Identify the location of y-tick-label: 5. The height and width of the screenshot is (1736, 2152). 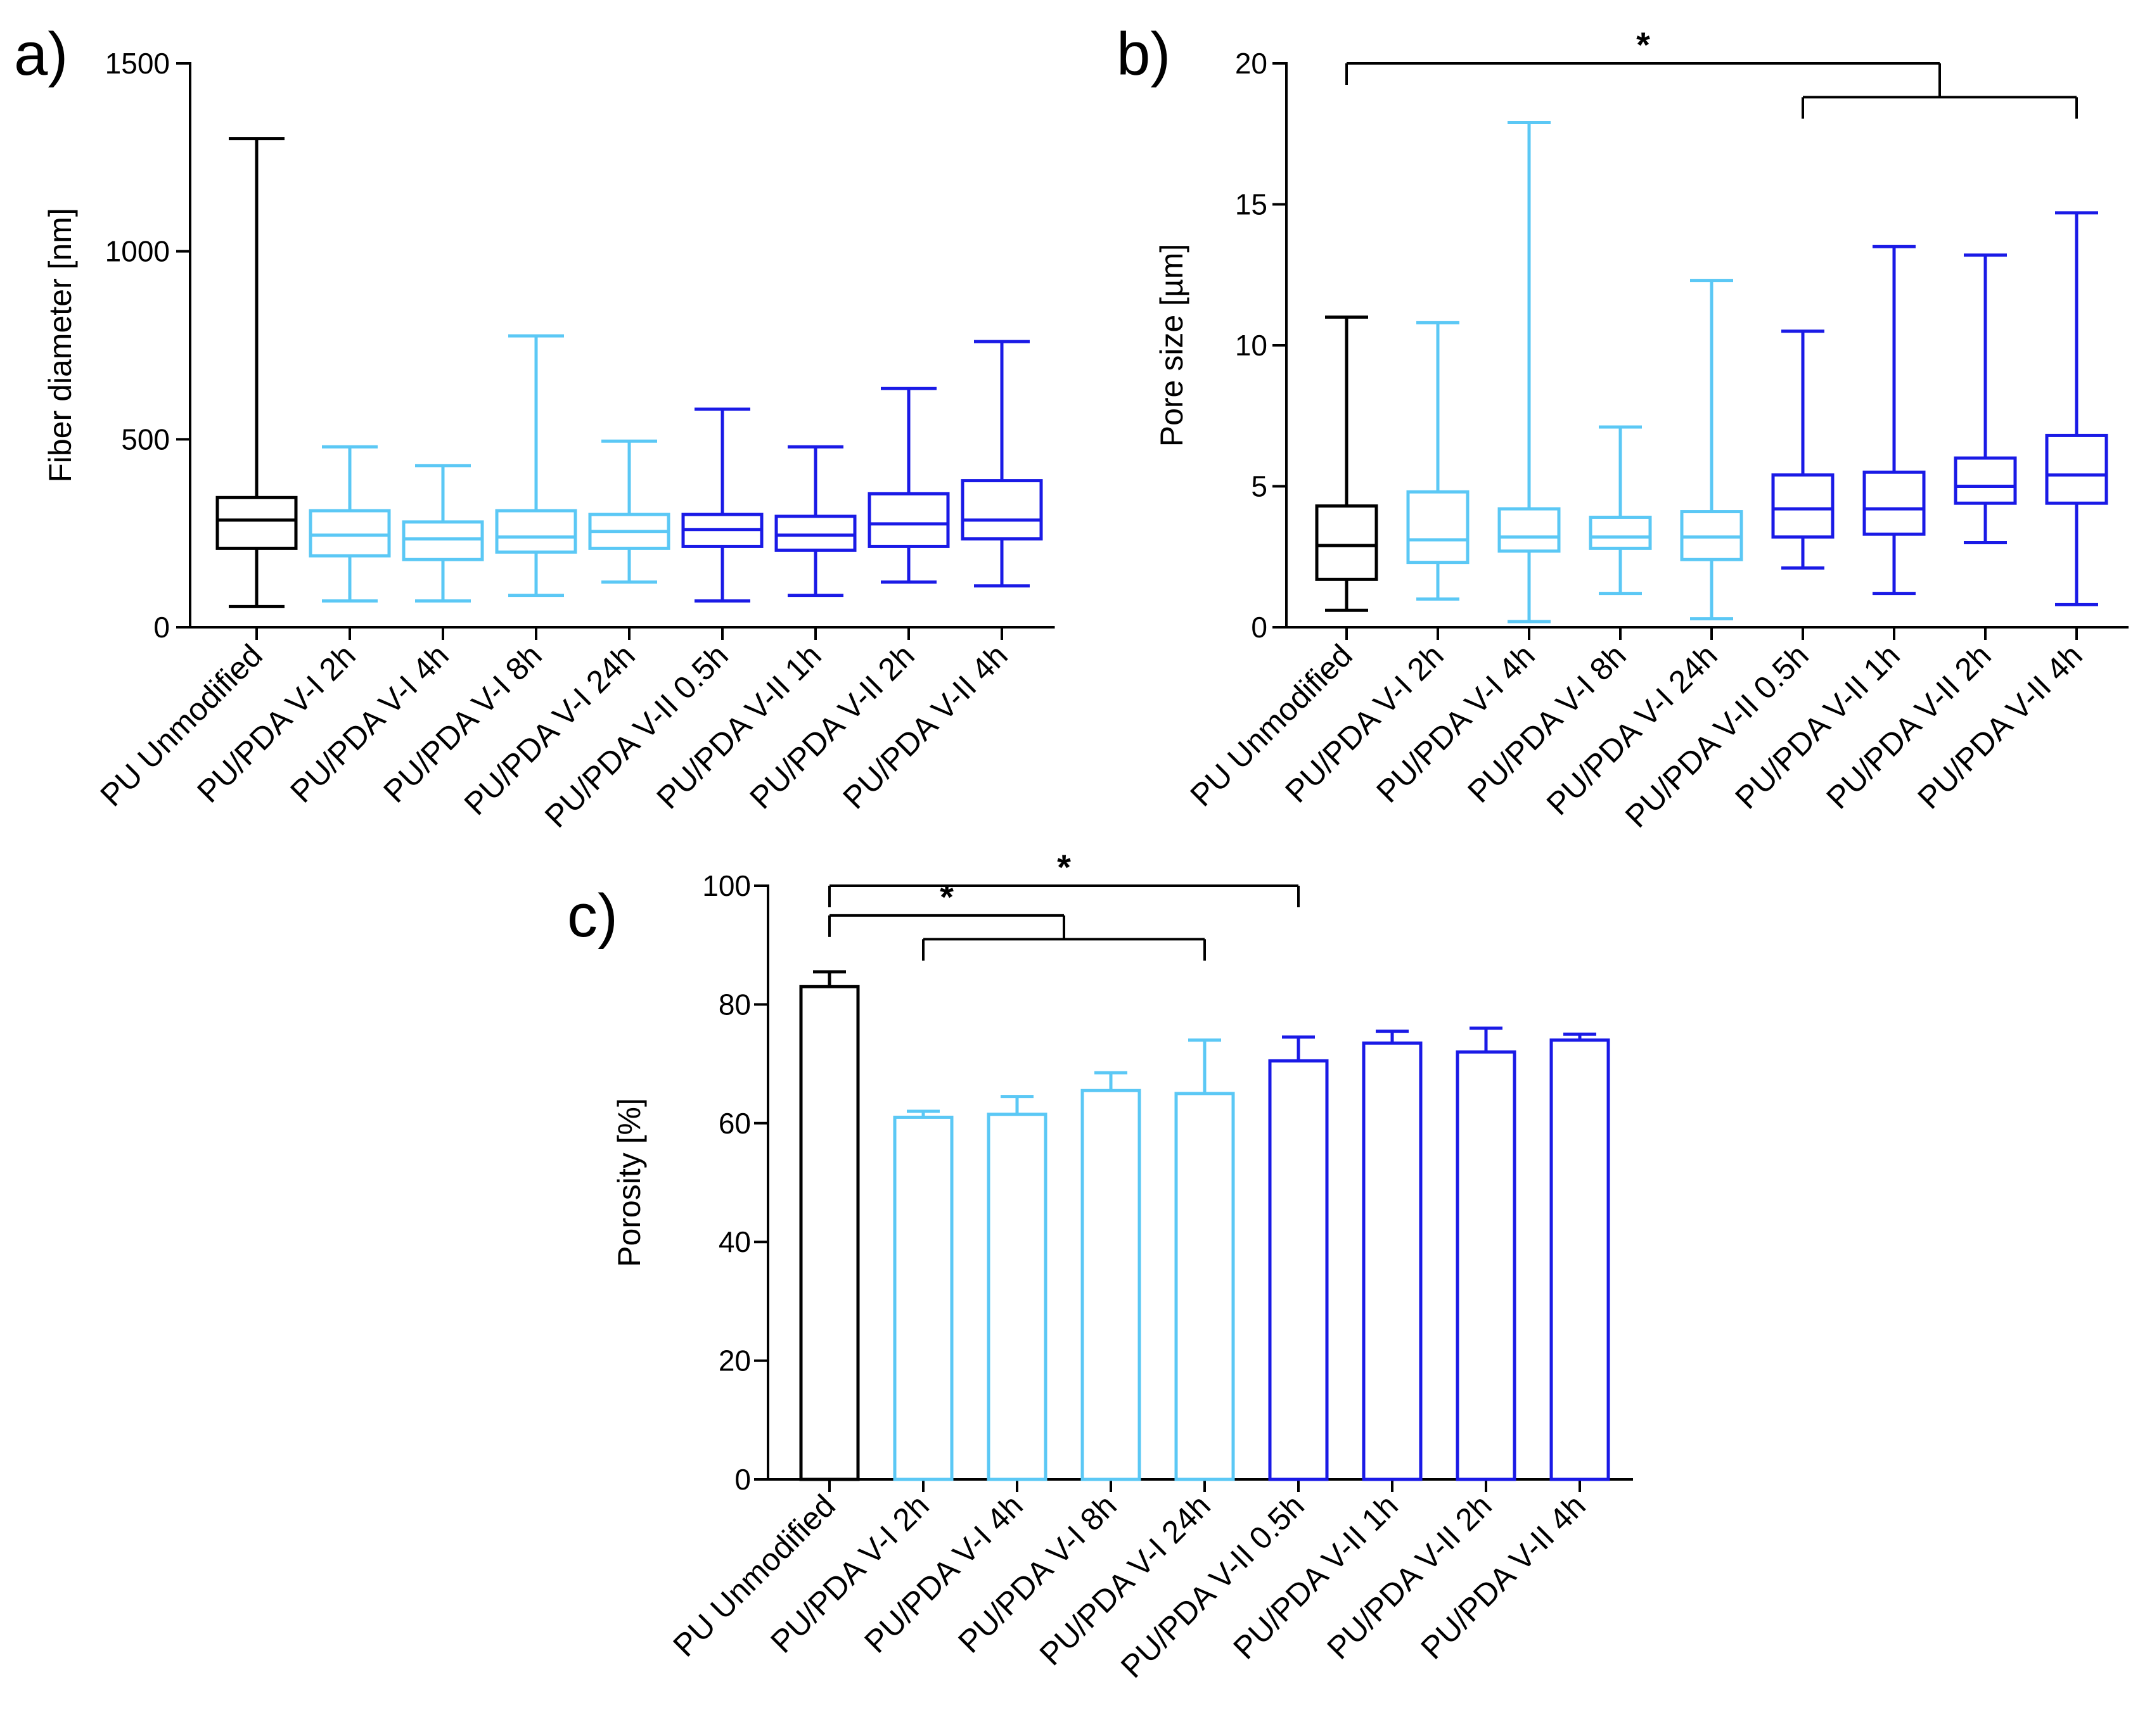
(1259, 486).